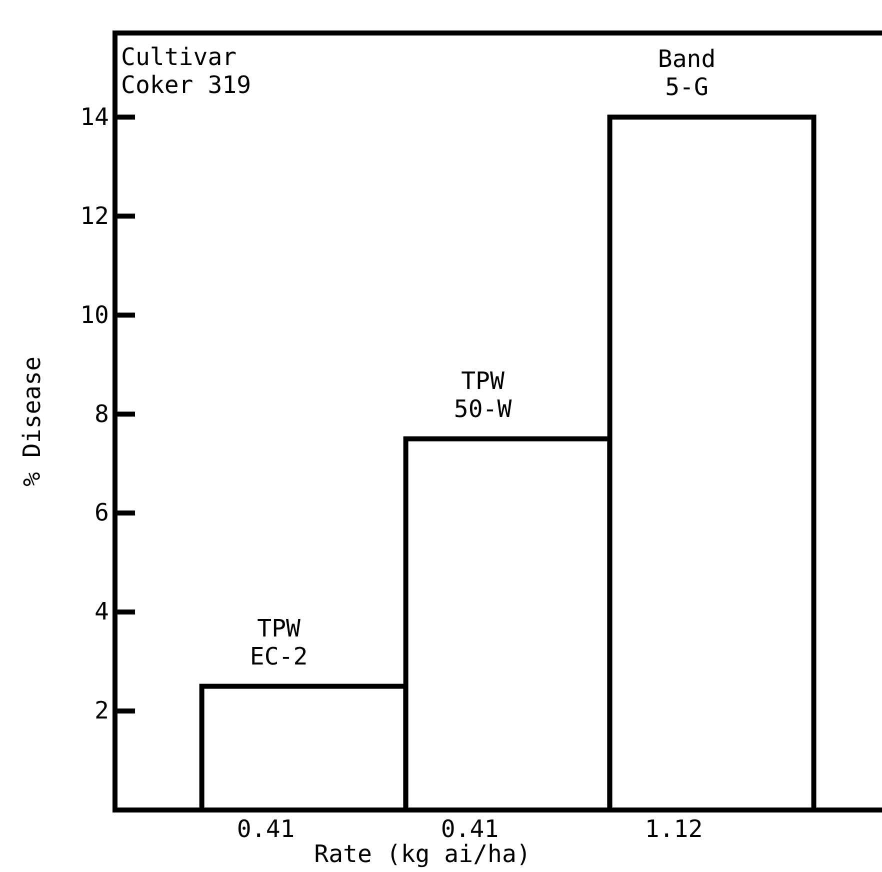  Describe the element at coordinates (265, 829) in the screenshot. I see `x-tick-label: 0.41` at that location.